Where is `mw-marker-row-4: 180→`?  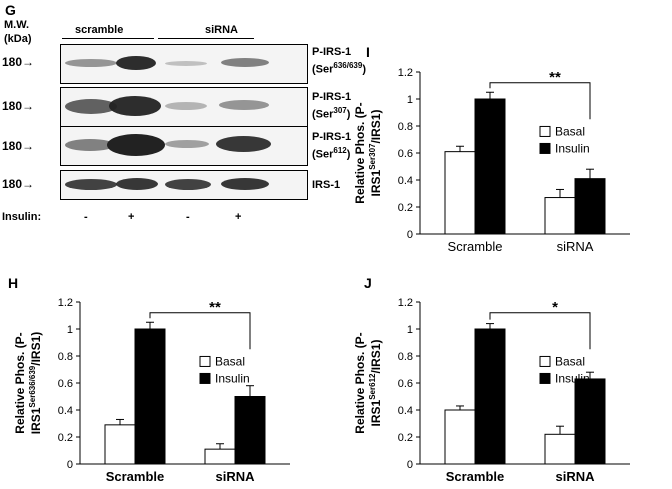 mw-marker-row-4: 180→ is located at coordinates (18, 184).